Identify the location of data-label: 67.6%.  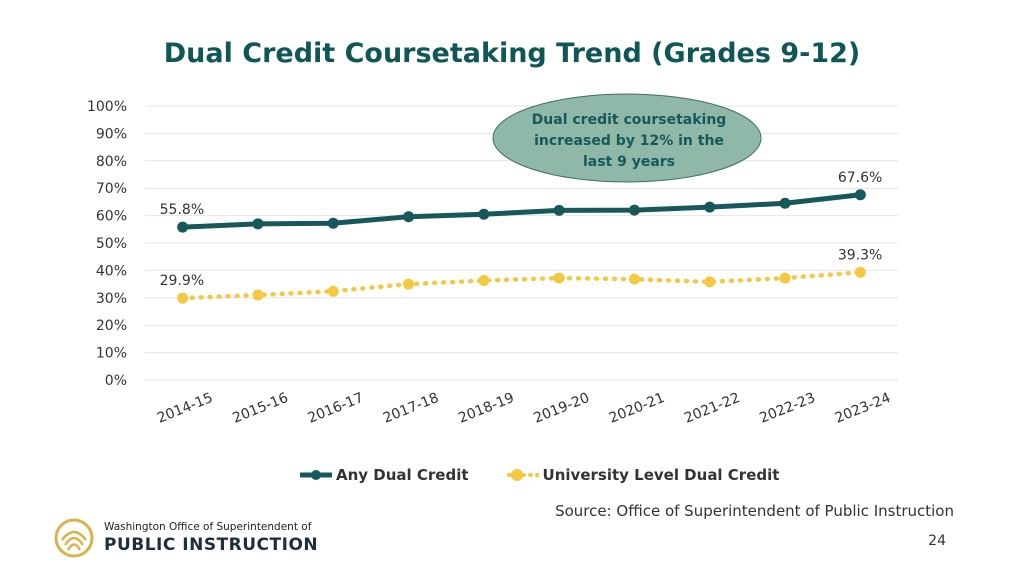
(860, 178).